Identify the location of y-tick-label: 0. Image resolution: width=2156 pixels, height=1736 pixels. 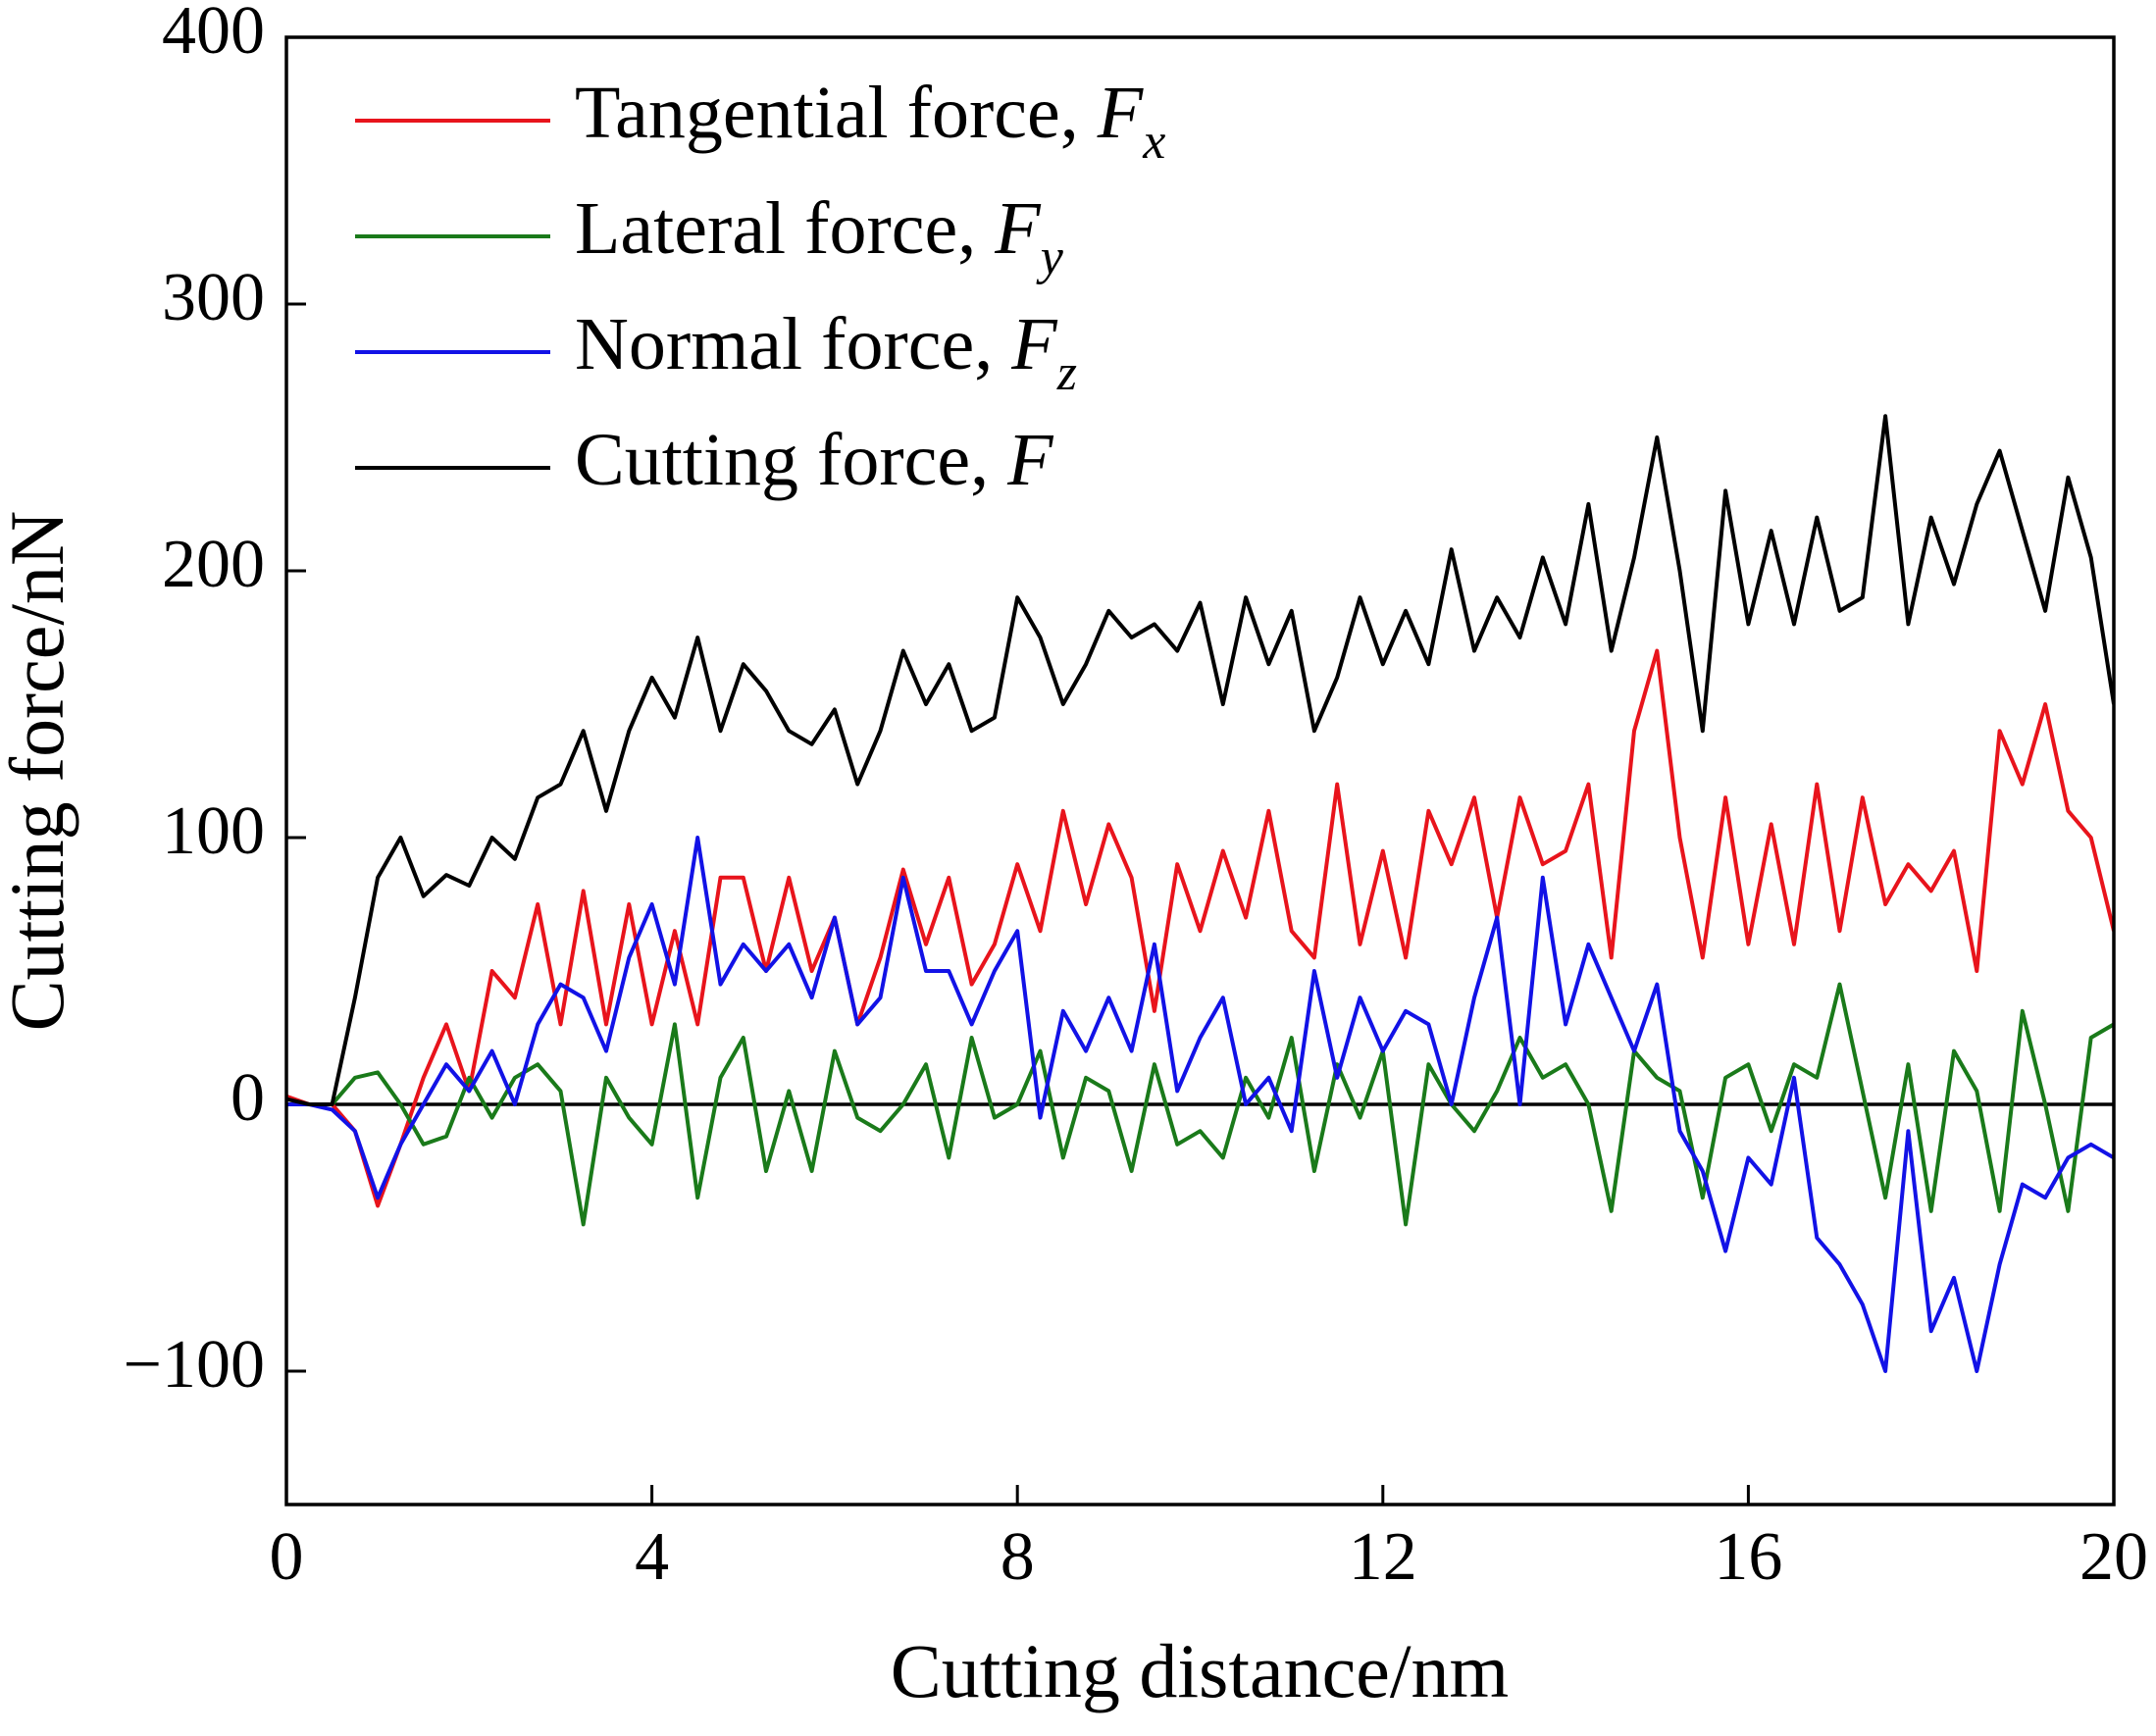
(248, 1098).